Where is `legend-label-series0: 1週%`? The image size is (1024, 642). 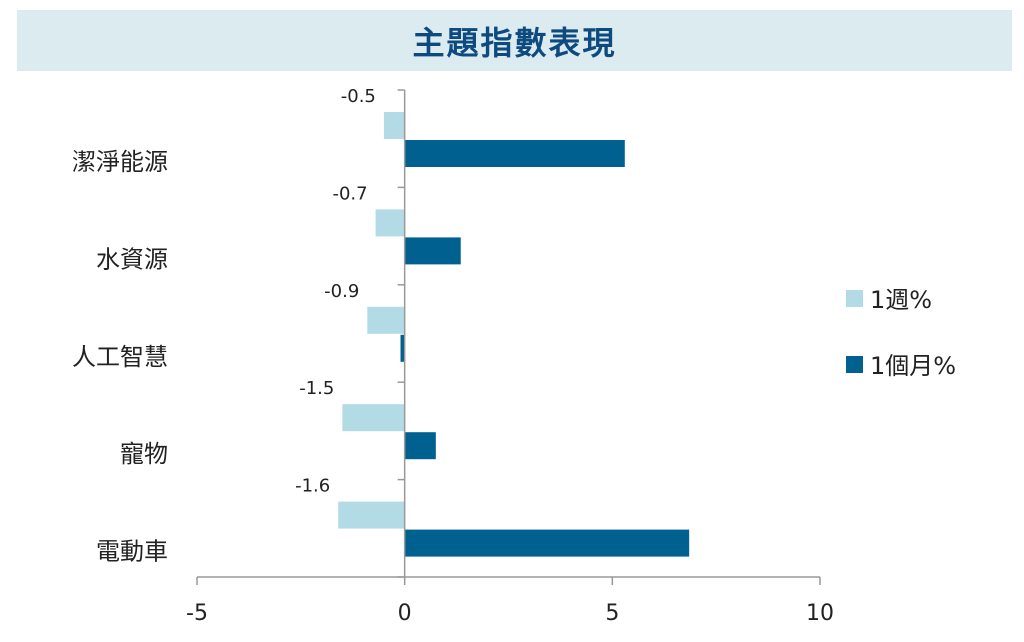
legend-label-series0: 1週% is located at coordinates (901, 300).